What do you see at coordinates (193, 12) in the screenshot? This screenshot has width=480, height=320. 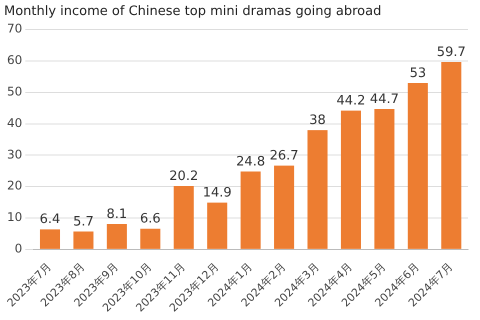 I see `chart-title: Monthly income of Chinese top mini dramas going abroad` at bounding box center [193, 12].